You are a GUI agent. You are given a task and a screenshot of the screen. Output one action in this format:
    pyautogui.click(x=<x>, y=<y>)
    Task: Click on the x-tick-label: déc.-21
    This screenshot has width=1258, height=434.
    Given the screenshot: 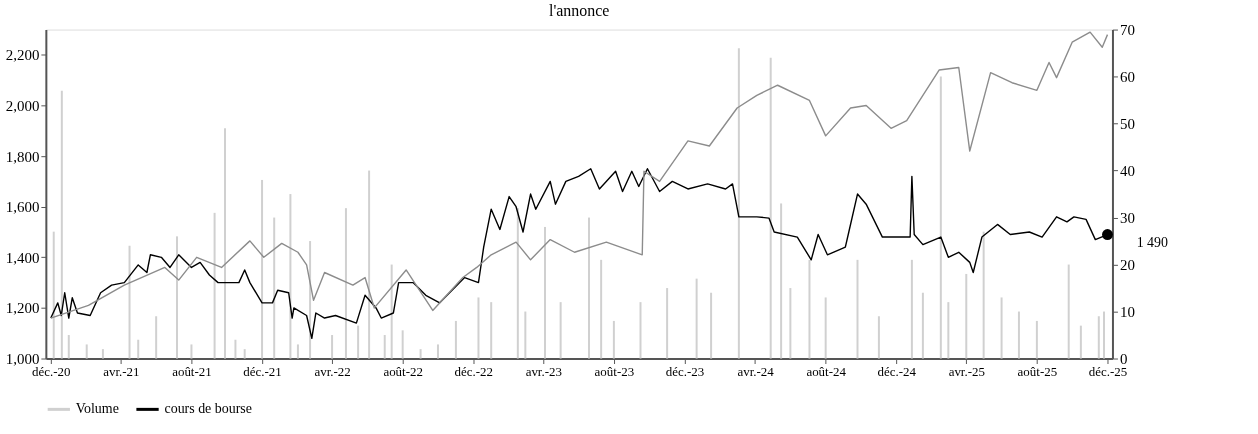 What is the action you would take?
    pyautogui.click(x=262, y=371)
    